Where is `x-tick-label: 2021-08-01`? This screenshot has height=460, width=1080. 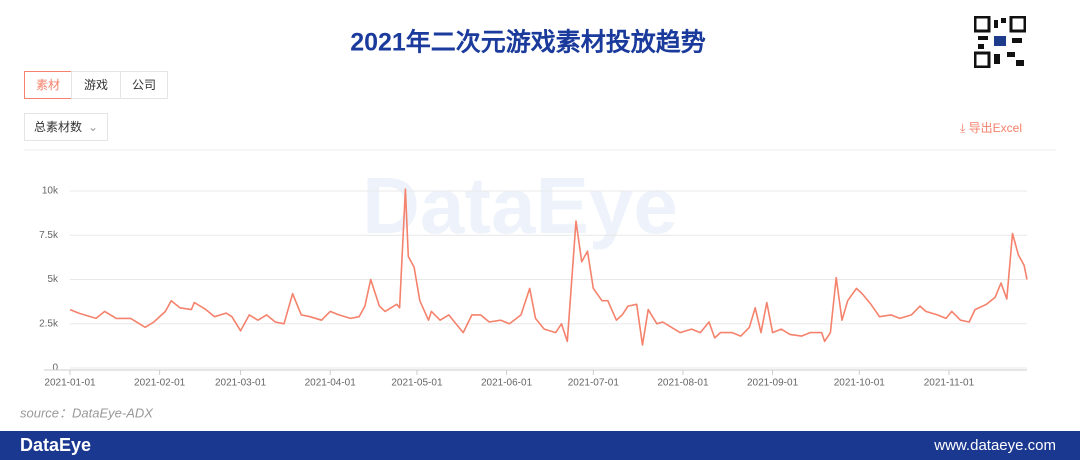 x-tick-label: 2021-08-01 is located at coordinates (683, 383).